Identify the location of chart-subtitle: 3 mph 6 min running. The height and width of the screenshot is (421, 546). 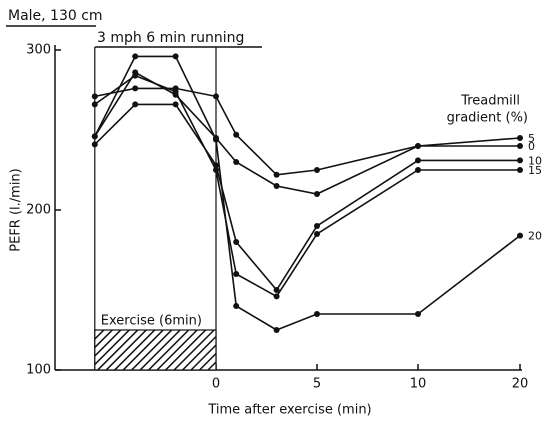
(170, 38).